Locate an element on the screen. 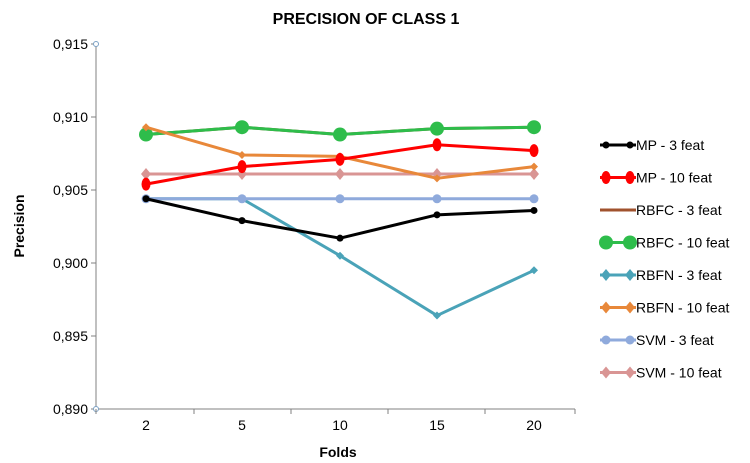 This screenshot has width=750, height=463. legend-item-mp-3-feat: MP - 3 feat is located at coordinates (652, 145).